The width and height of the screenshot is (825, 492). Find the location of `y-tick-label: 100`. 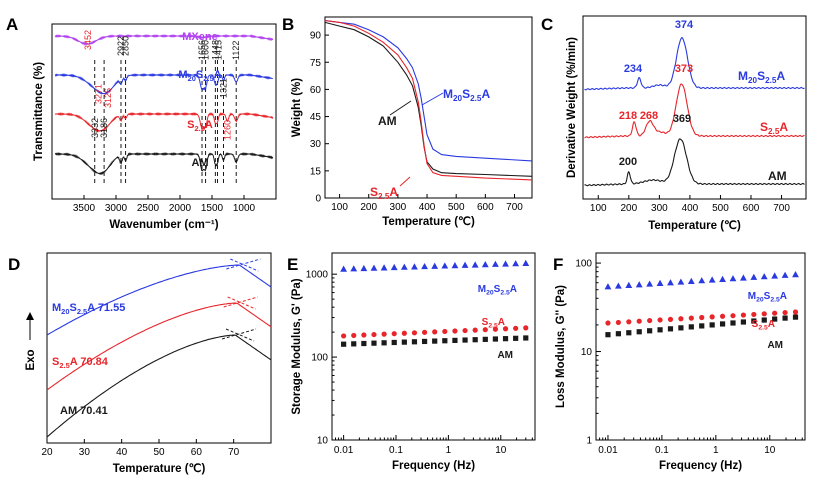

y-tick-label: 100 is located at coordinates (319, 358).